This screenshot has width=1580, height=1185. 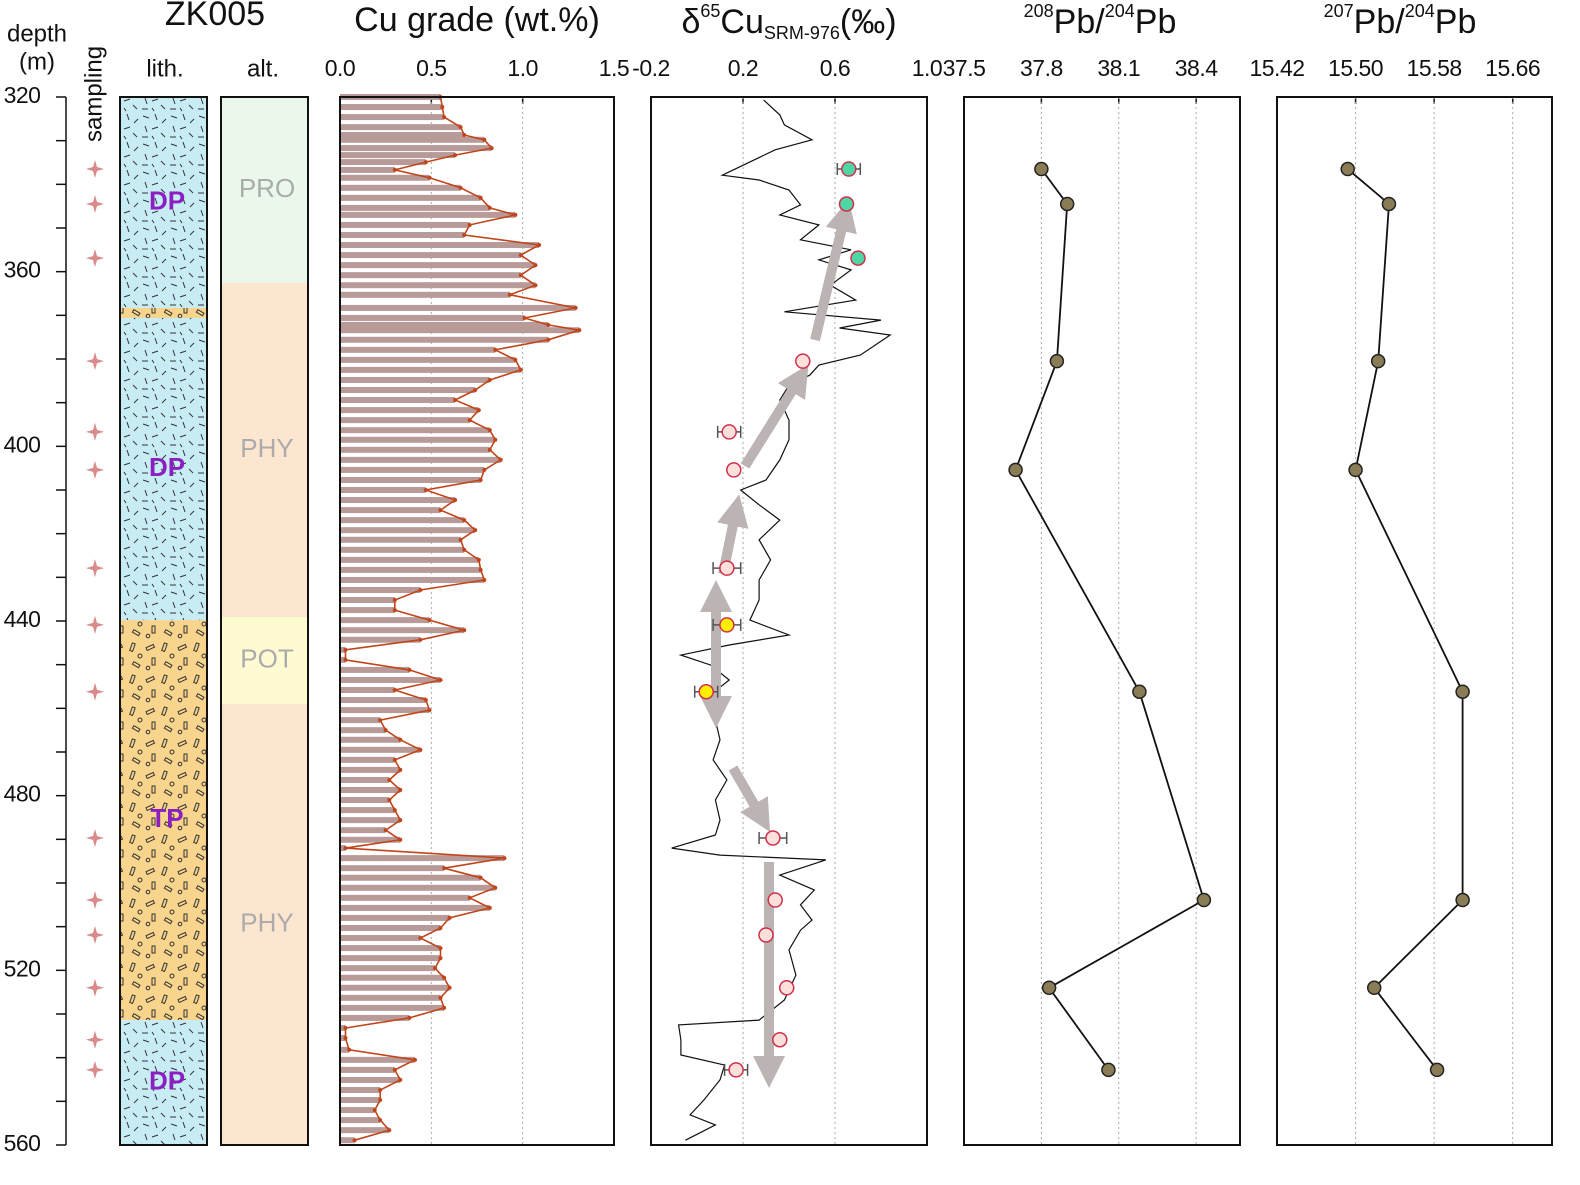 I want to click on x-tick-label: 1.0, so click(x=927, y=68).